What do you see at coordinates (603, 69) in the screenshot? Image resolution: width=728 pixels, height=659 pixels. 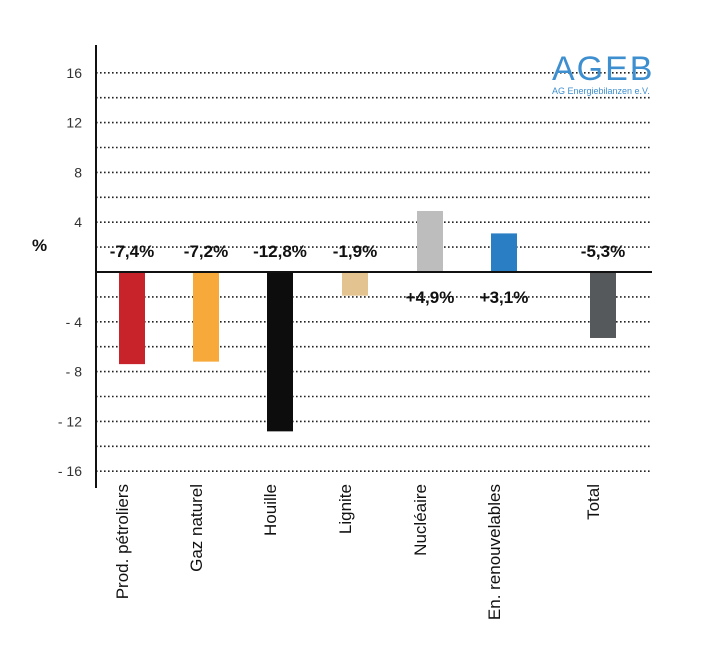 I see `logo-wordmark: AGEB` at bounding box center [603, 69].